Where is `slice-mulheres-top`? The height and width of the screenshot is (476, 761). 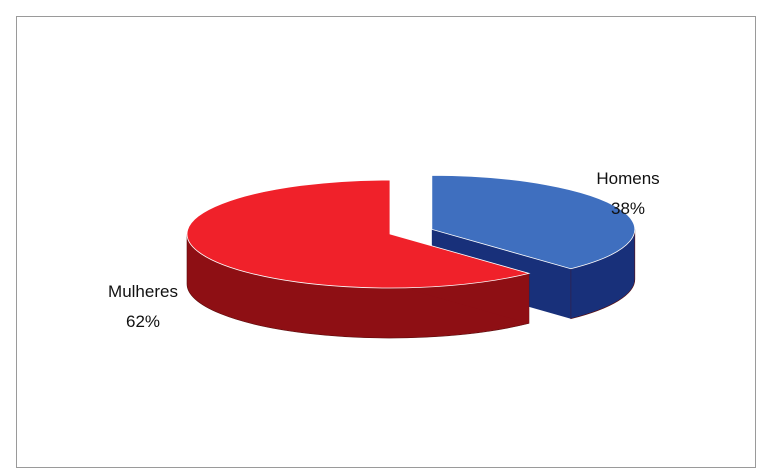 slice-mulheres-top is located at coordinates (358, 234).